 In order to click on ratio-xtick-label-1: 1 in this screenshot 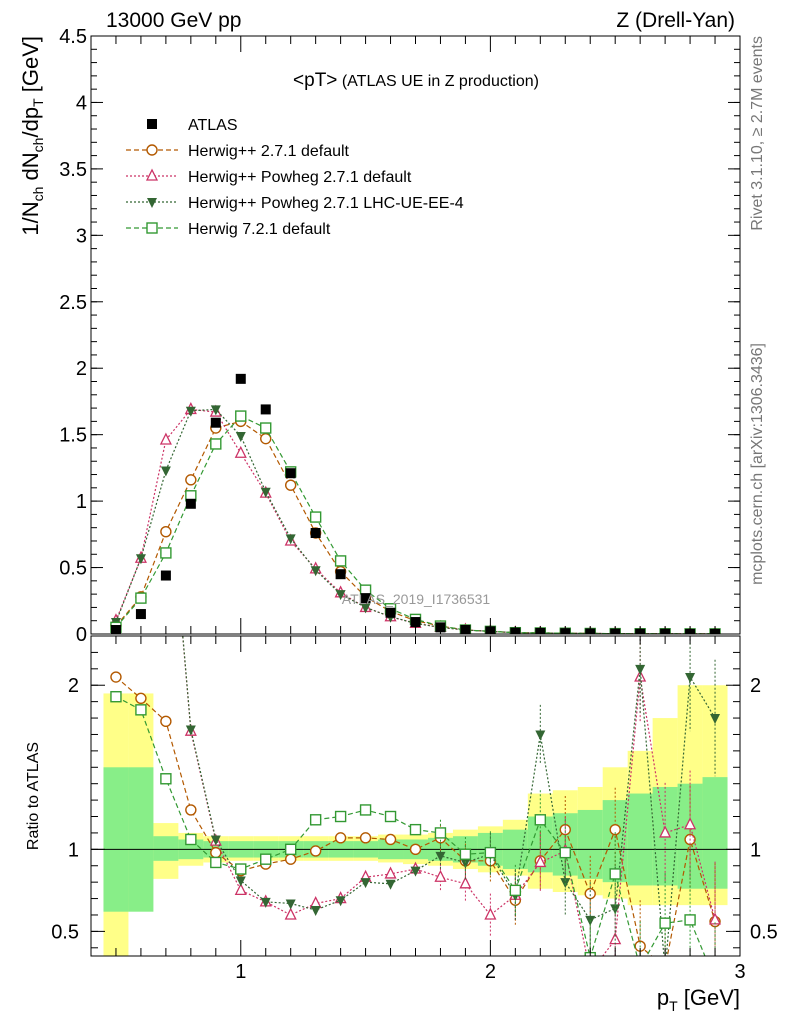, I will do `click(240, 972)`.